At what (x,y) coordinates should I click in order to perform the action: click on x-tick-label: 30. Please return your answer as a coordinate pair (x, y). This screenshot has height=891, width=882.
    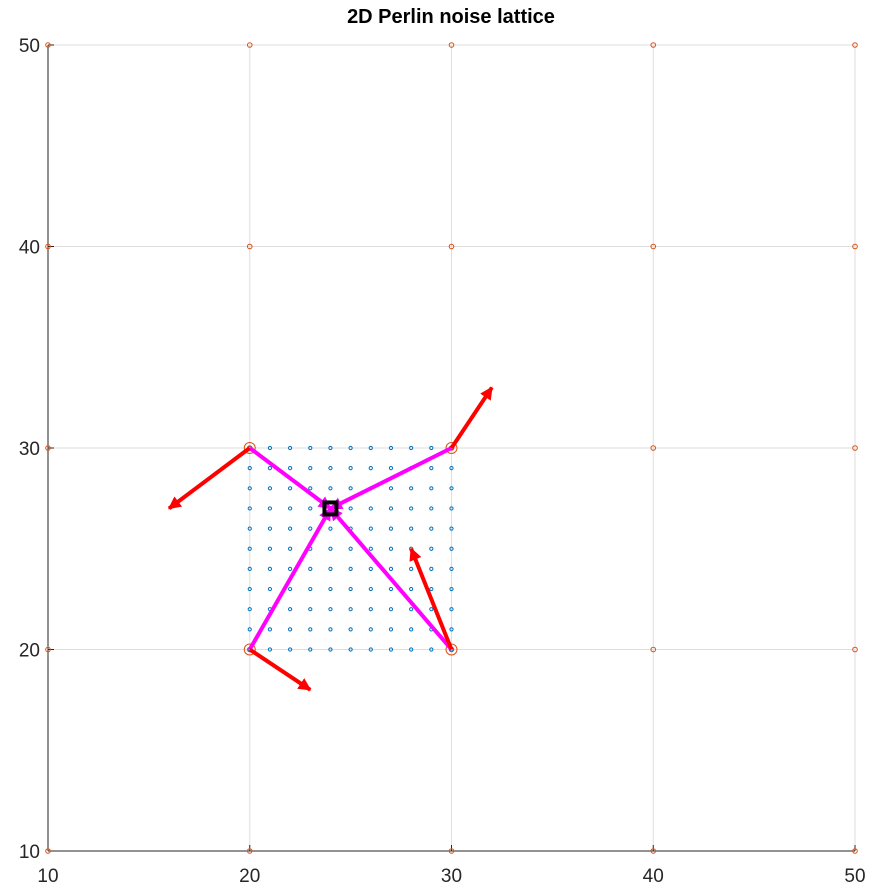
    Looking at the image, I should click on (451, 876).